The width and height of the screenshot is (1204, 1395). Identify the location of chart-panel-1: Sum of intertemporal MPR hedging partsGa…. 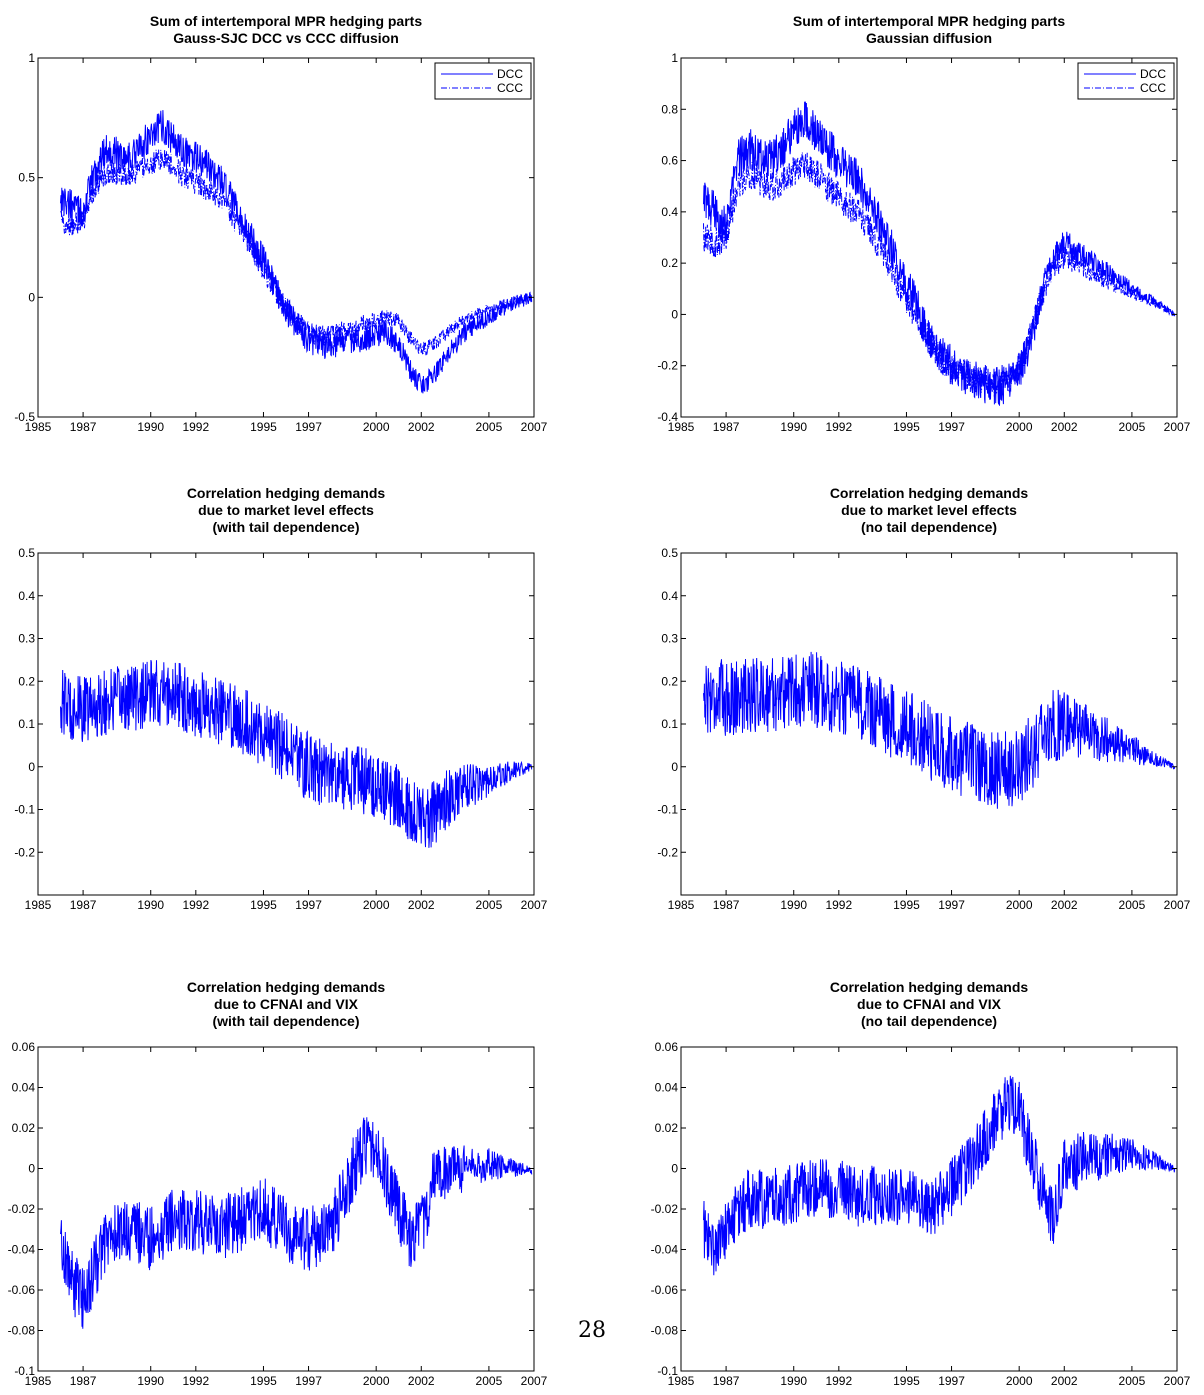
(280, 223).